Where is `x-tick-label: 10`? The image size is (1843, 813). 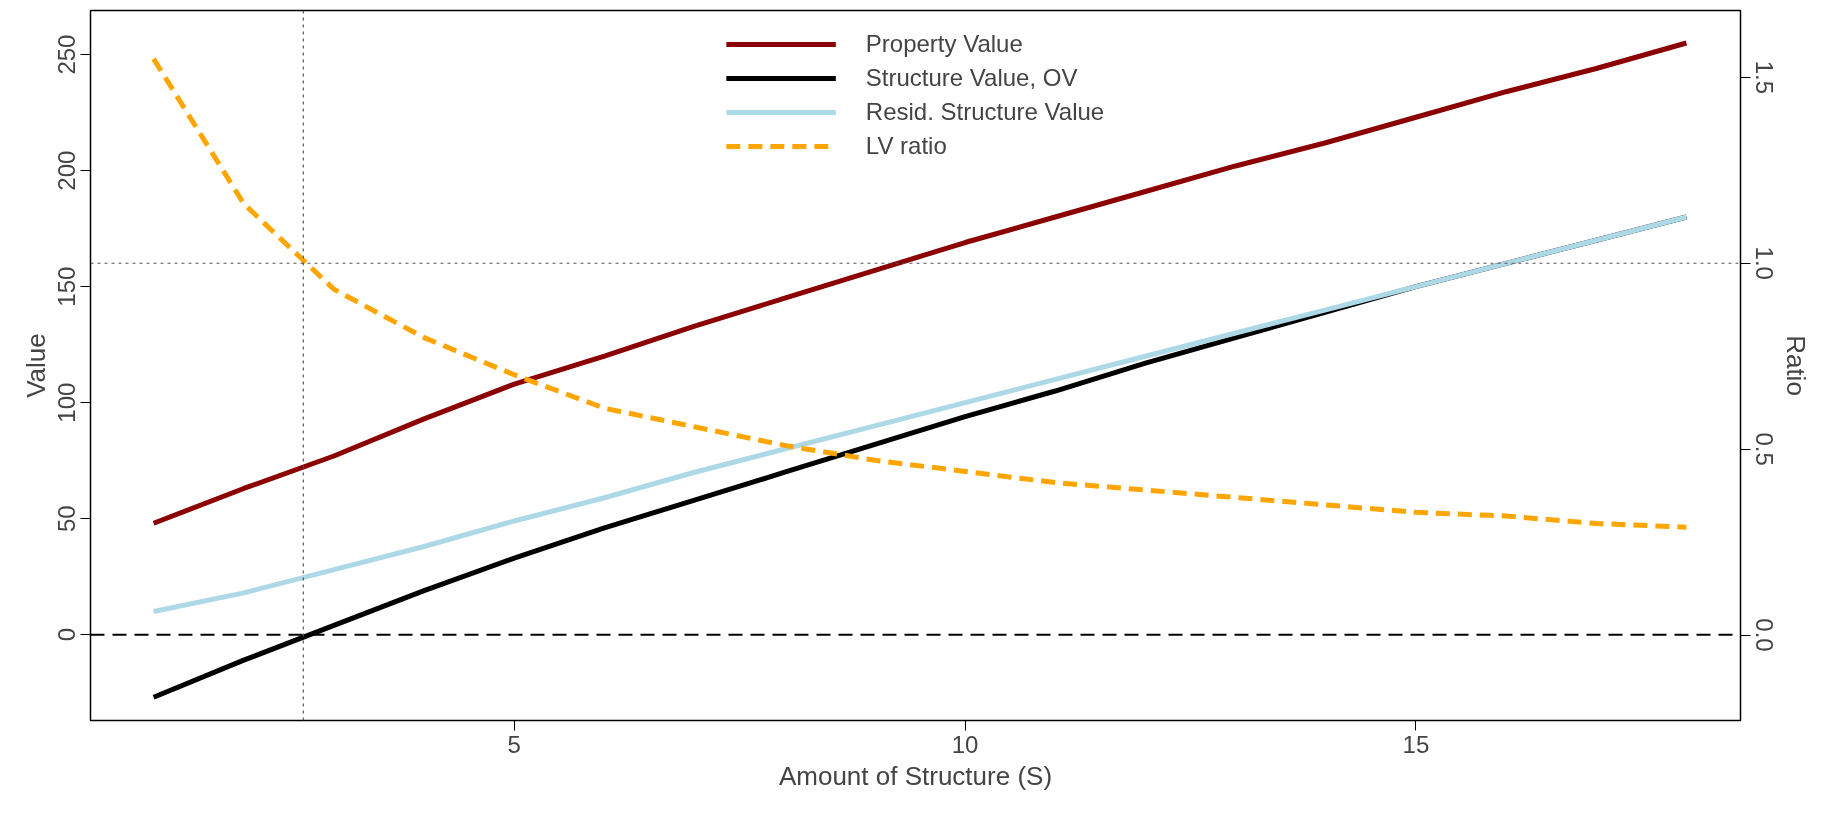
x-tick-label: 10 is located at coordinates (965, 744).